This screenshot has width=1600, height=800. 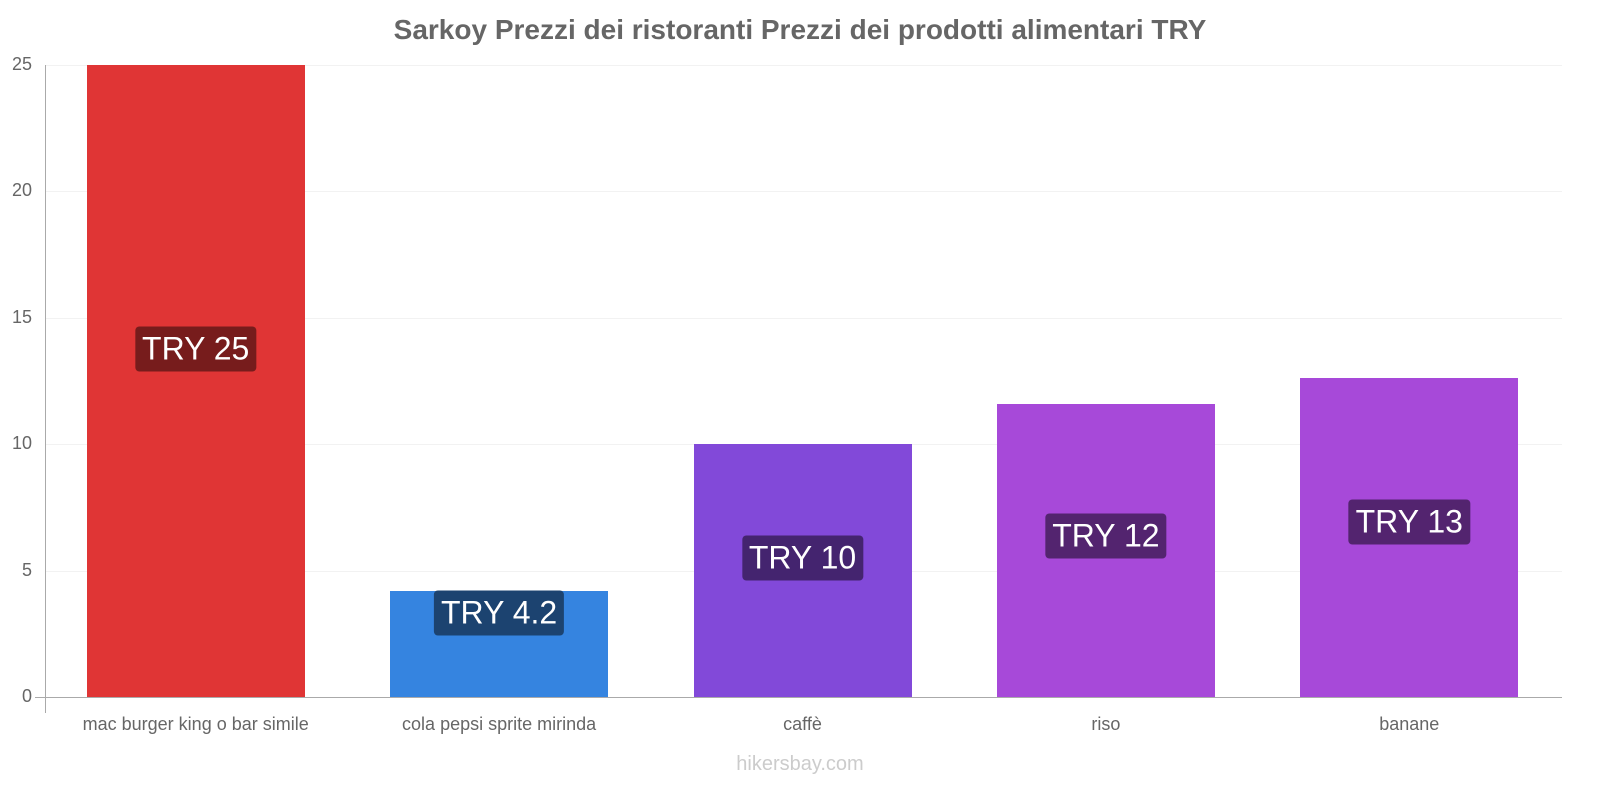 I want to click on bar, so click(x=195, y=381).